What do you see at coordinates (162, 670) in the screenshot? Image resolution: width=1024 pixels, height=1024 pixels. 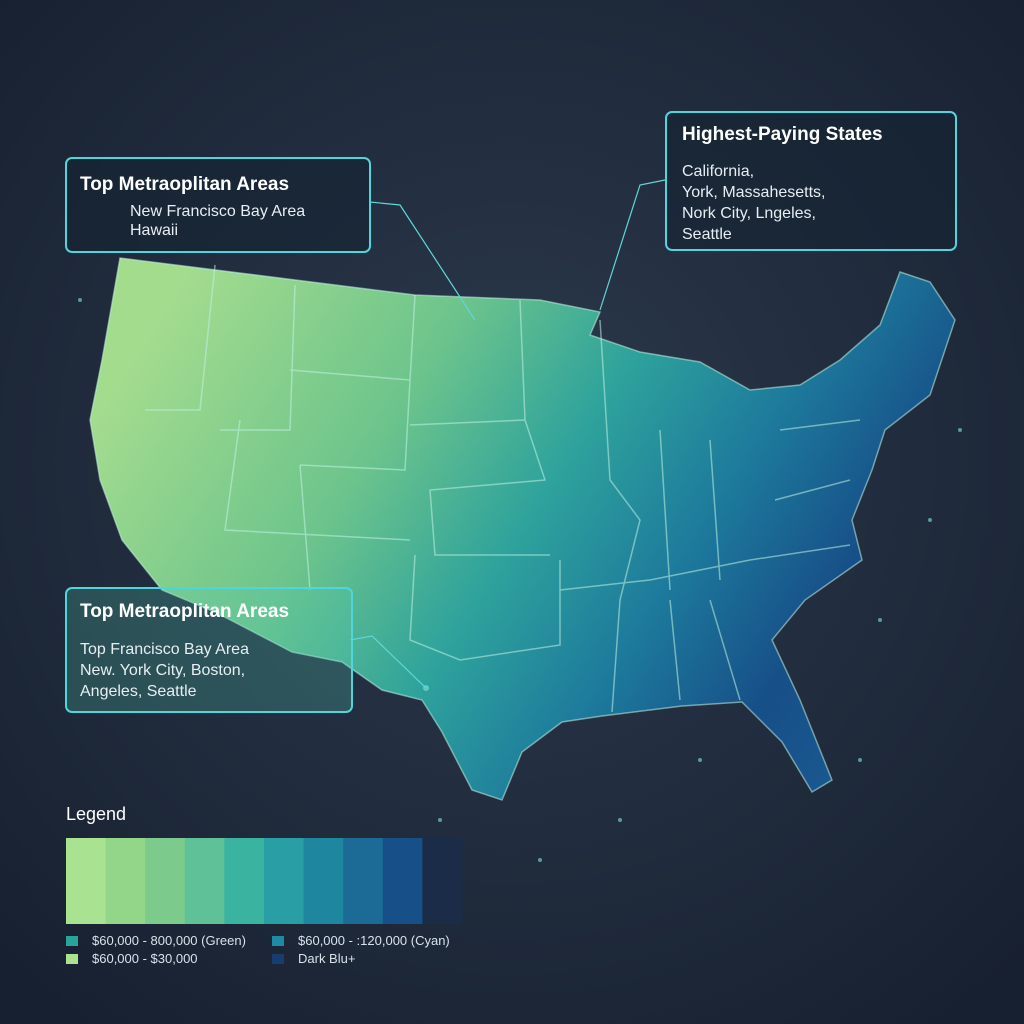 I see `callout-line: New. York City, Boston,` at bounding box center [162, 670].